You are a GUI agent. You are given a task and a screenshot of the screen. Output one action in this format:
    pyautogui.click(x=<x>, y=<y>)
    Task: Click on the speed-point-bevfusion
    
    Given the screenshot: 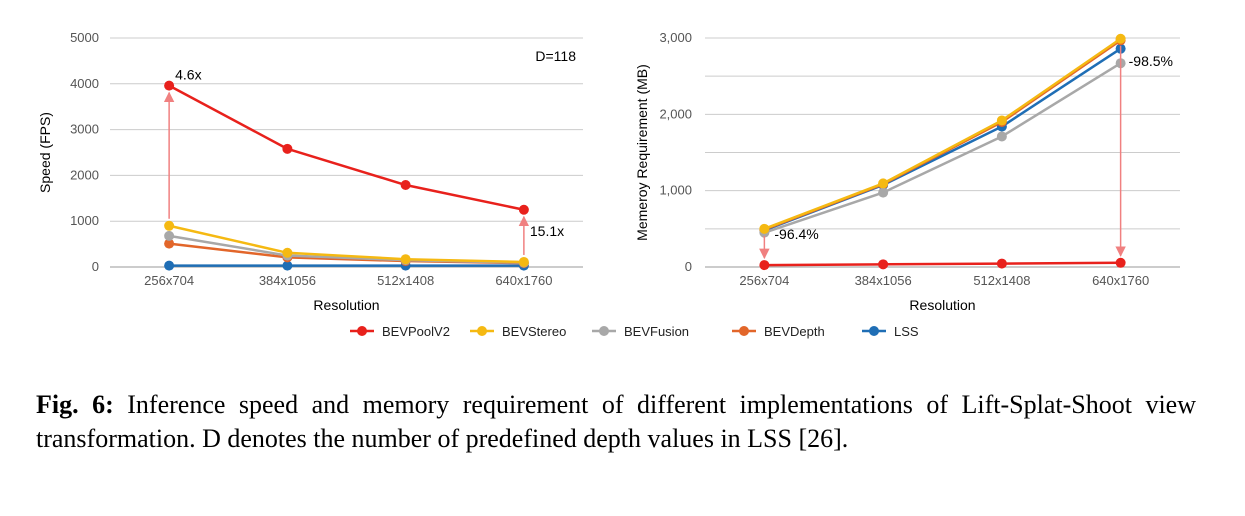 What is the action you would take?
    pyautogui.click(x=169, y=235)
    